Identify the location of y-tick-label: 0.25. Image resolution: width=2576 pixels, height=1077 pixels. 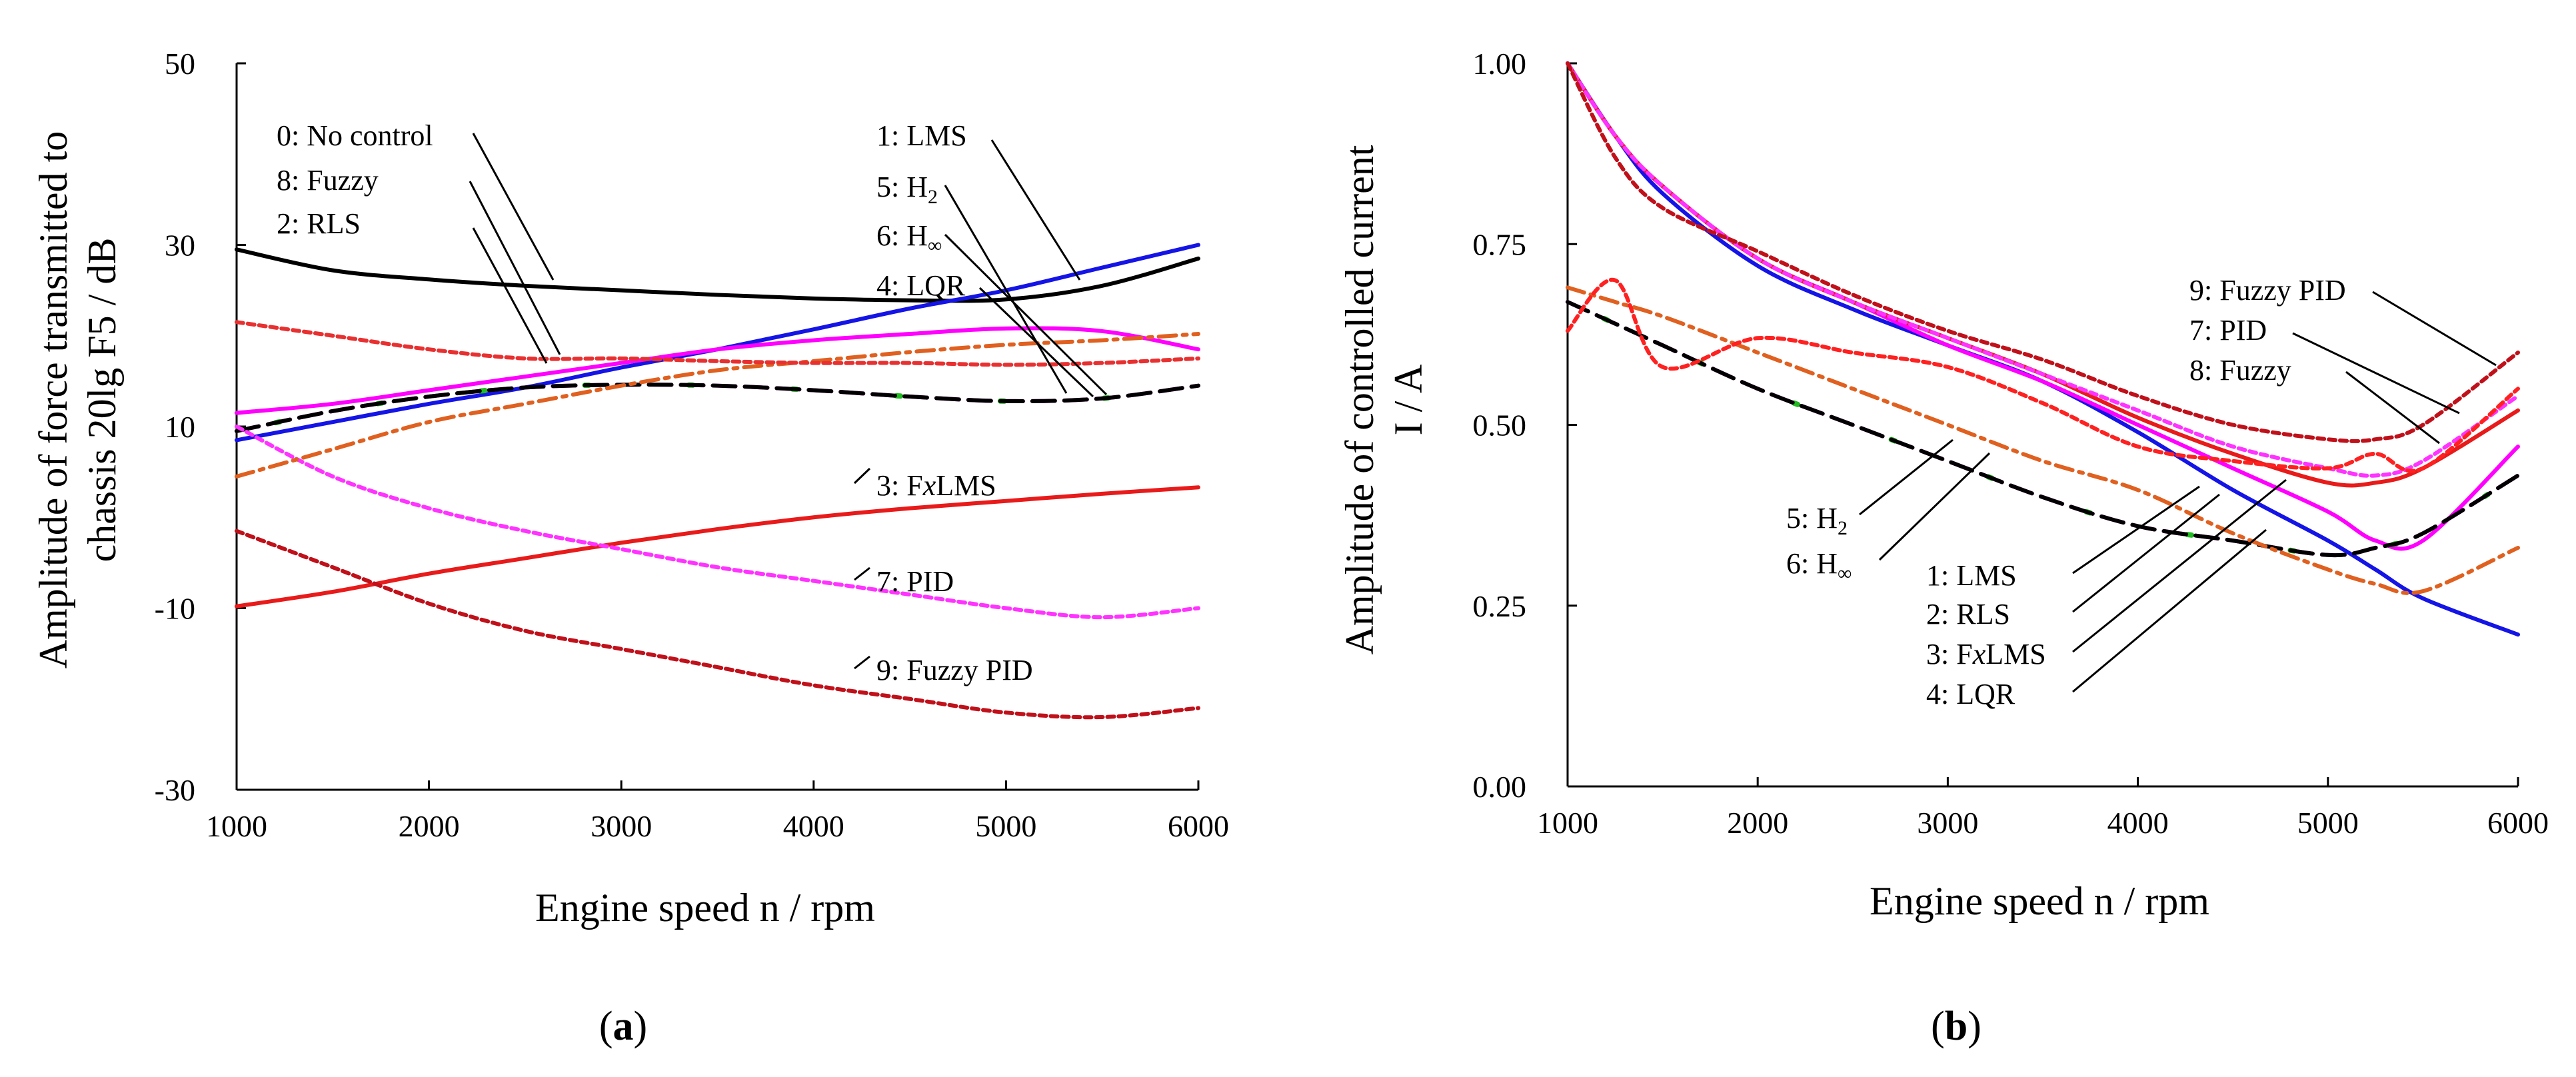
(1500, 606).